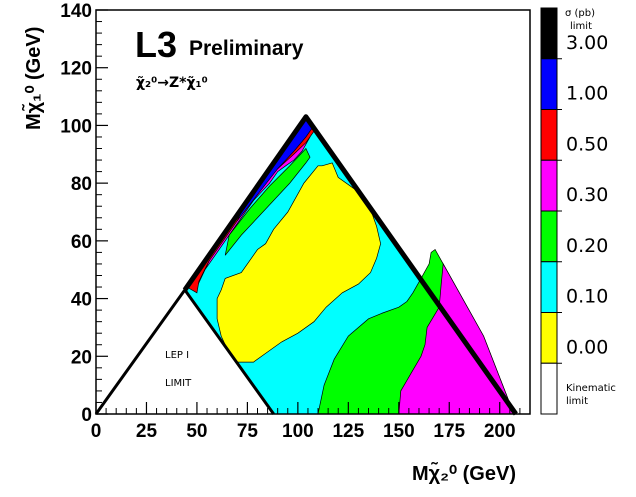 Image resolution: width=636 pixels, height=497 pixels. What do you see at coordinates (581, 26) in the screenshot?
I see `colorbar-subtitle: limit` at bounding box center [581, 26].